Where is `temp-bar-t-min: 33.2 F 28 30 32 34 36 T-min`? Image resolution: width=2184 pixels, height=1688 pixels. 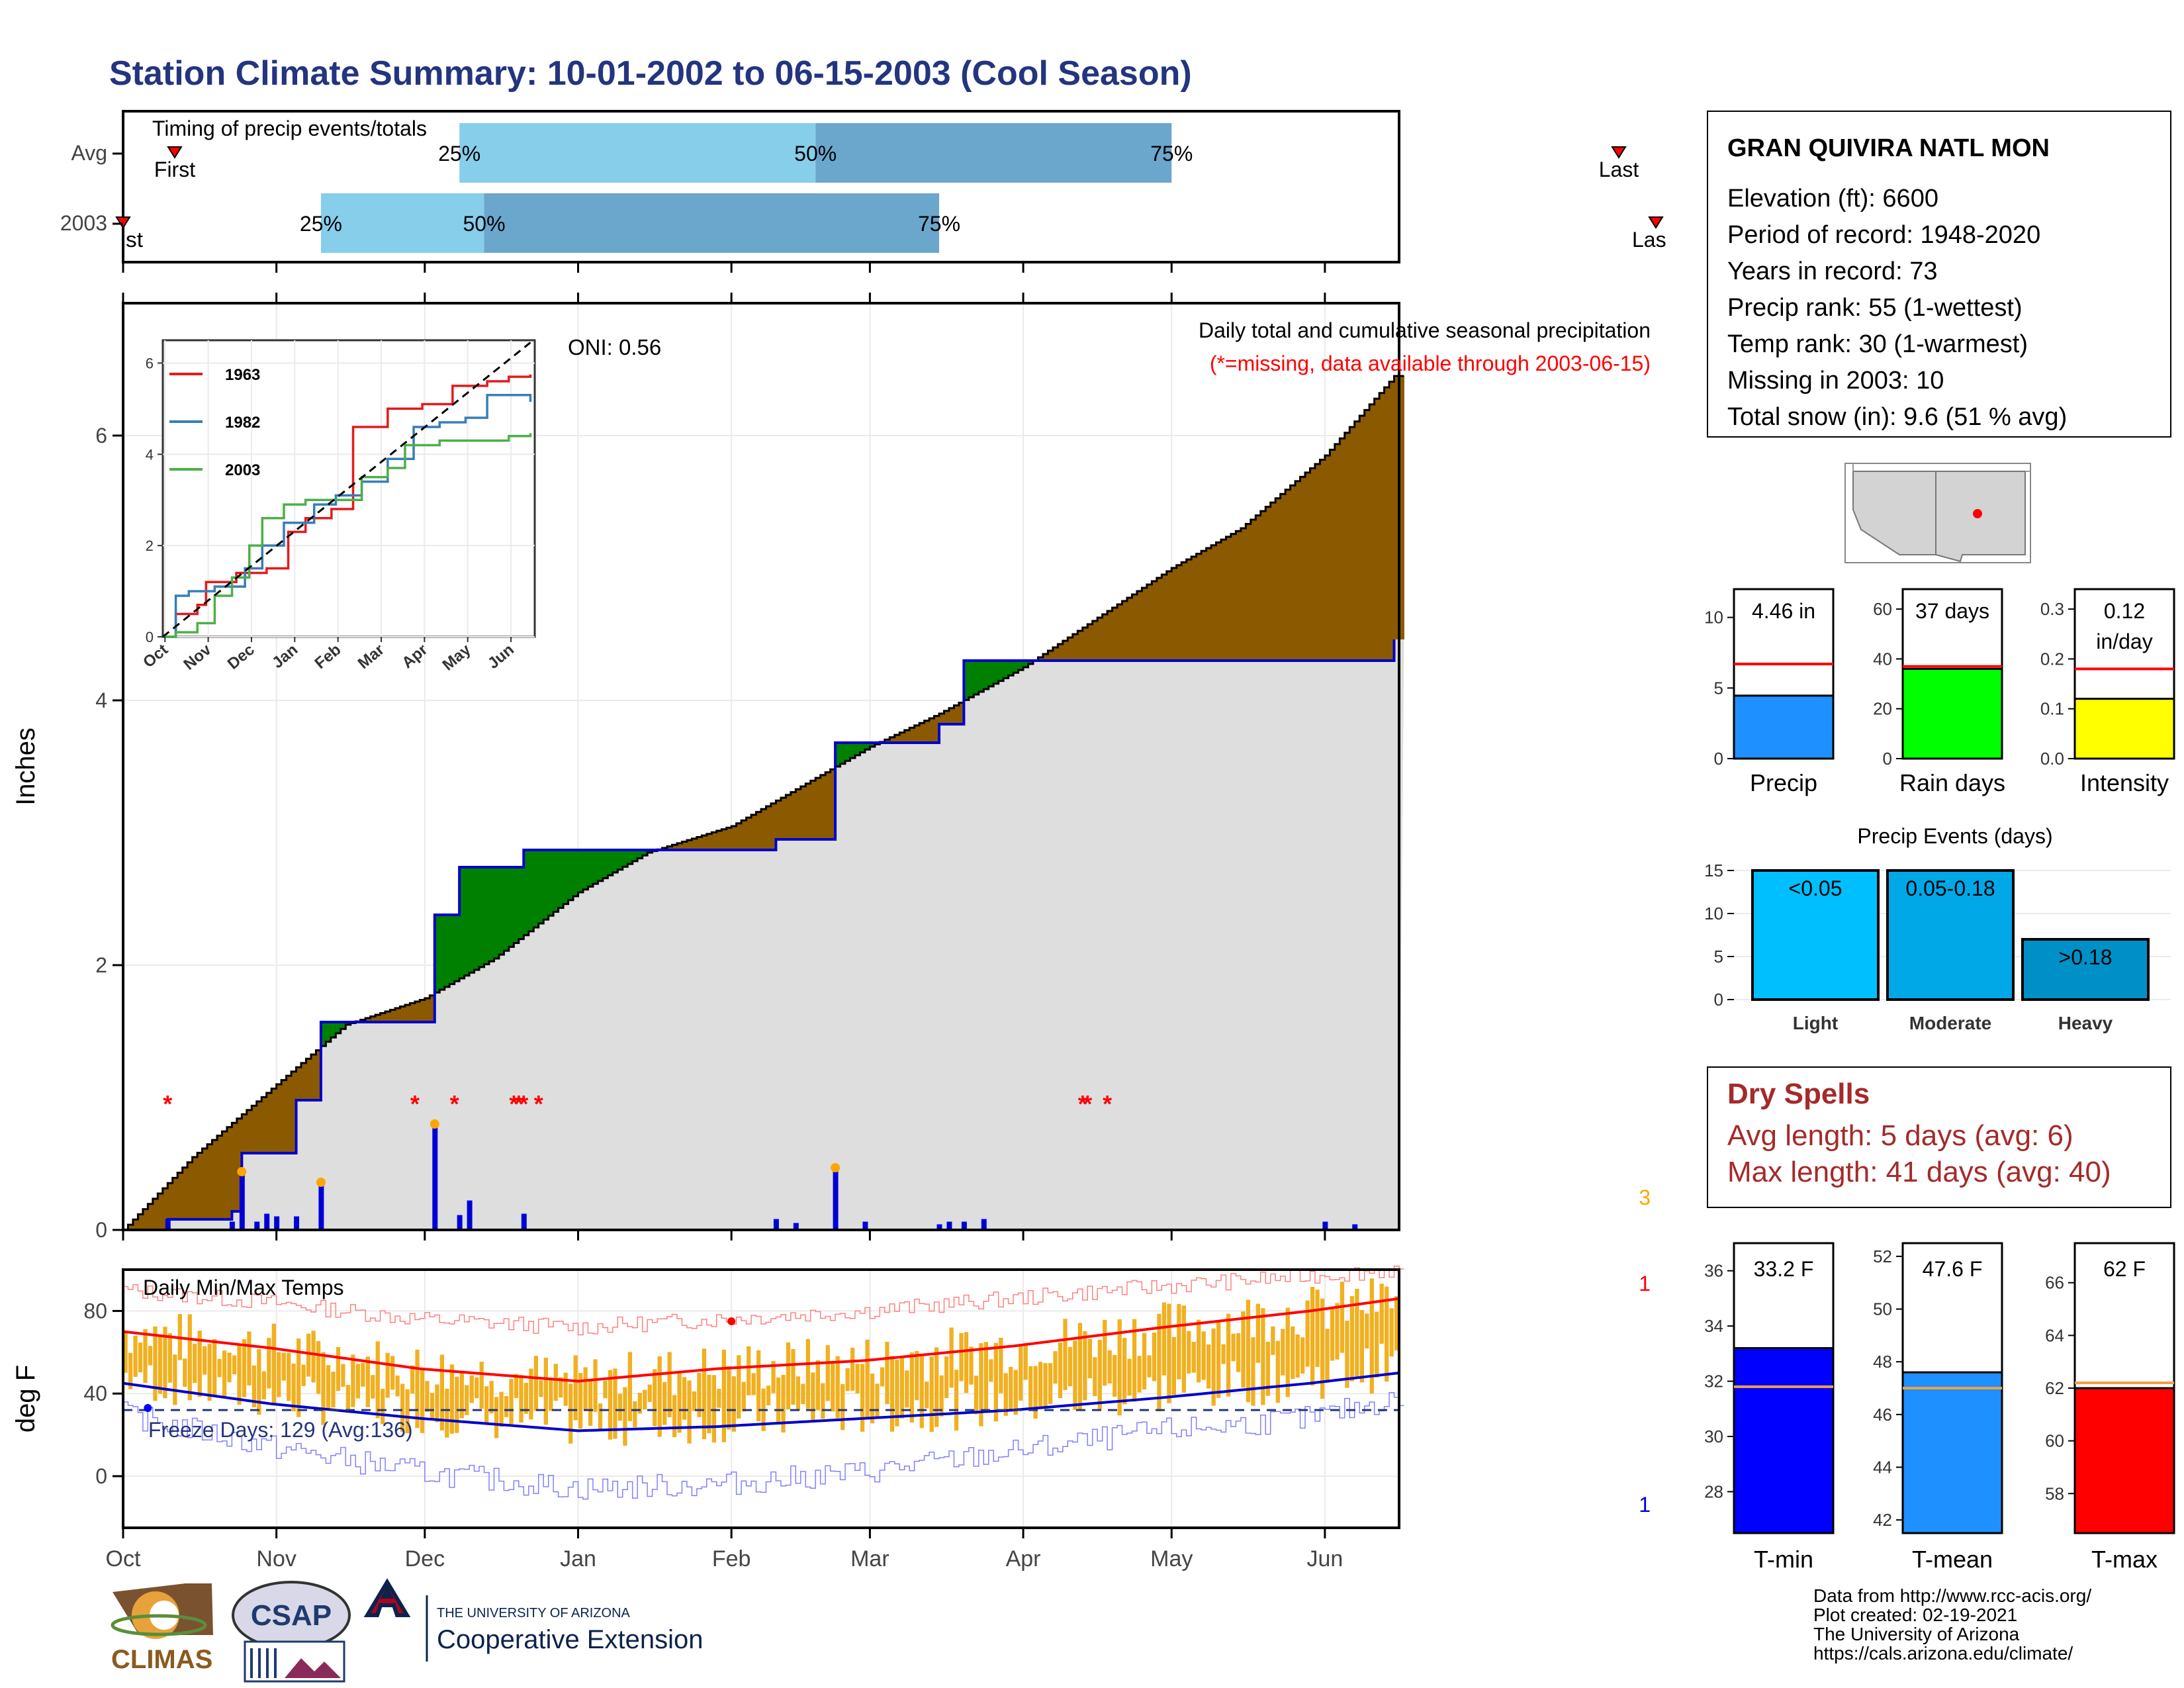 temp-bar-t-min: 33.2 F 28 30 32 34 36 T-min is located at coordinates (1769, 1407).